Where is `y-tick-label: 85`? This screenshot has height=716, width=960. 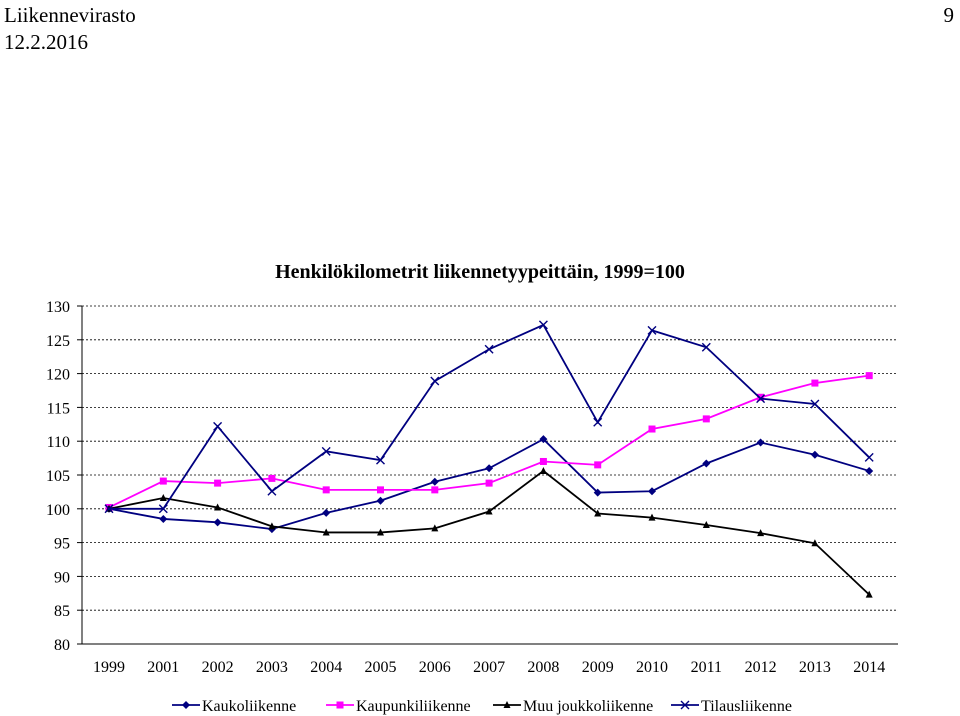
y-tick-label: 85 is located at coordinates (62, 611).